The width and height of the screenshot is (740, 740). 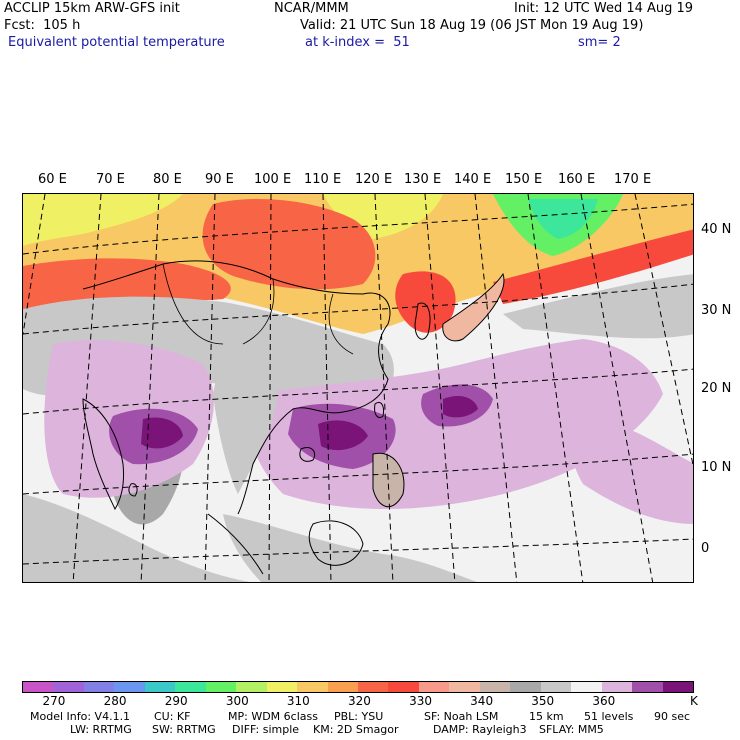 I want to click on coastline-asia, so click(x=236, y=387).